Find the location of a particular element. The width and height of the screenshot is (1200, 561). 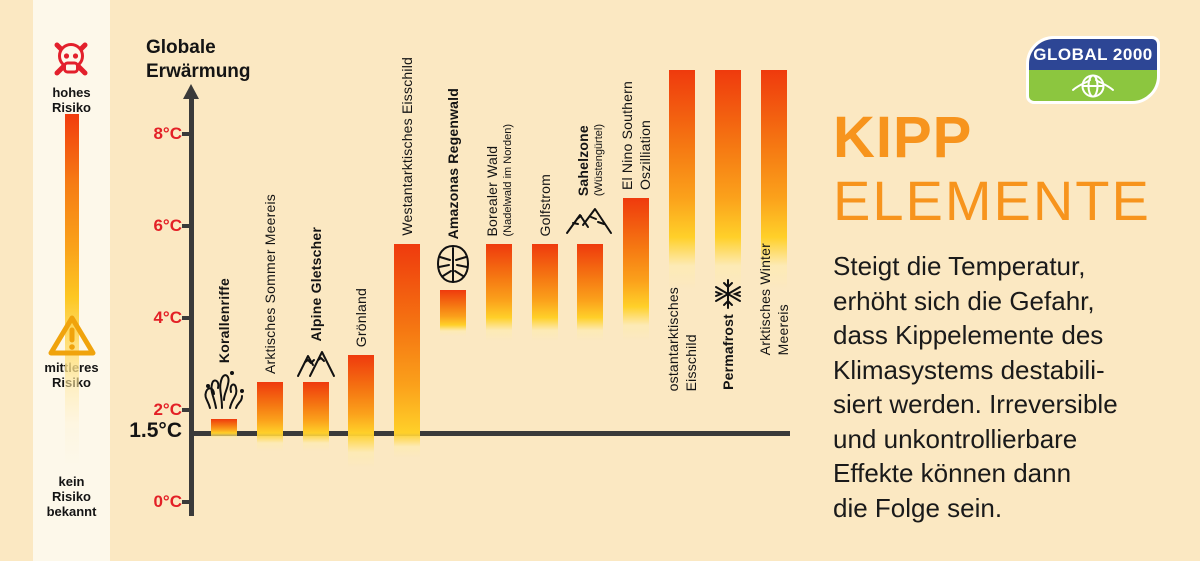

skull-crossbones-icon is located at coordinates (71, 61).